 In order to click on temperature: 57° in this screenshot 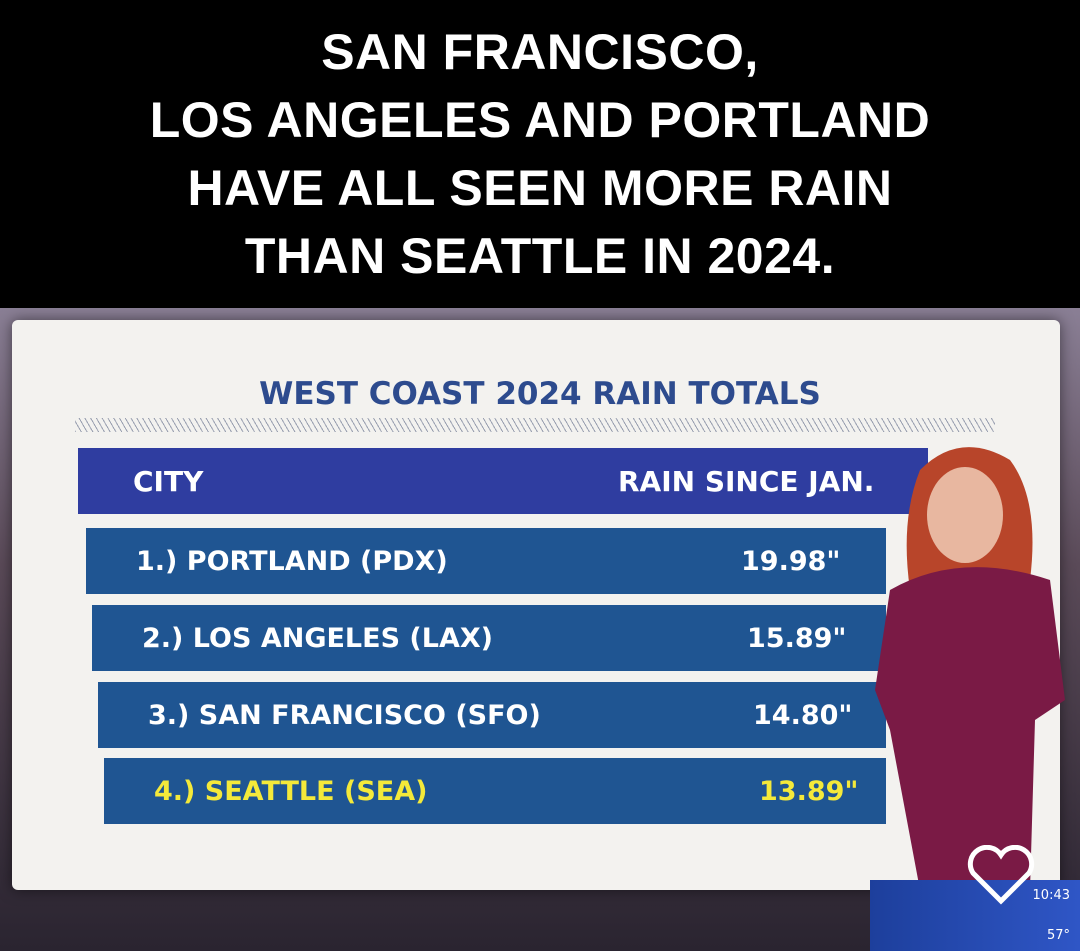, I will do `click(1058, 935)`.